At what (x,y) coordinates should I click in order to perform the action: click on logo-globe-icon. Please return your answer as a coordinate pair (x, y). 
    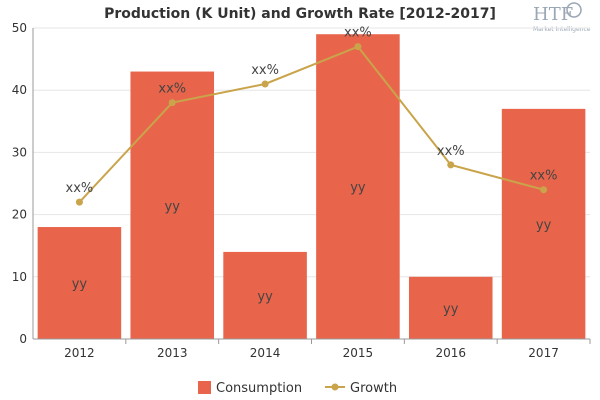
    Looking at the image, I should click on (574, 10).